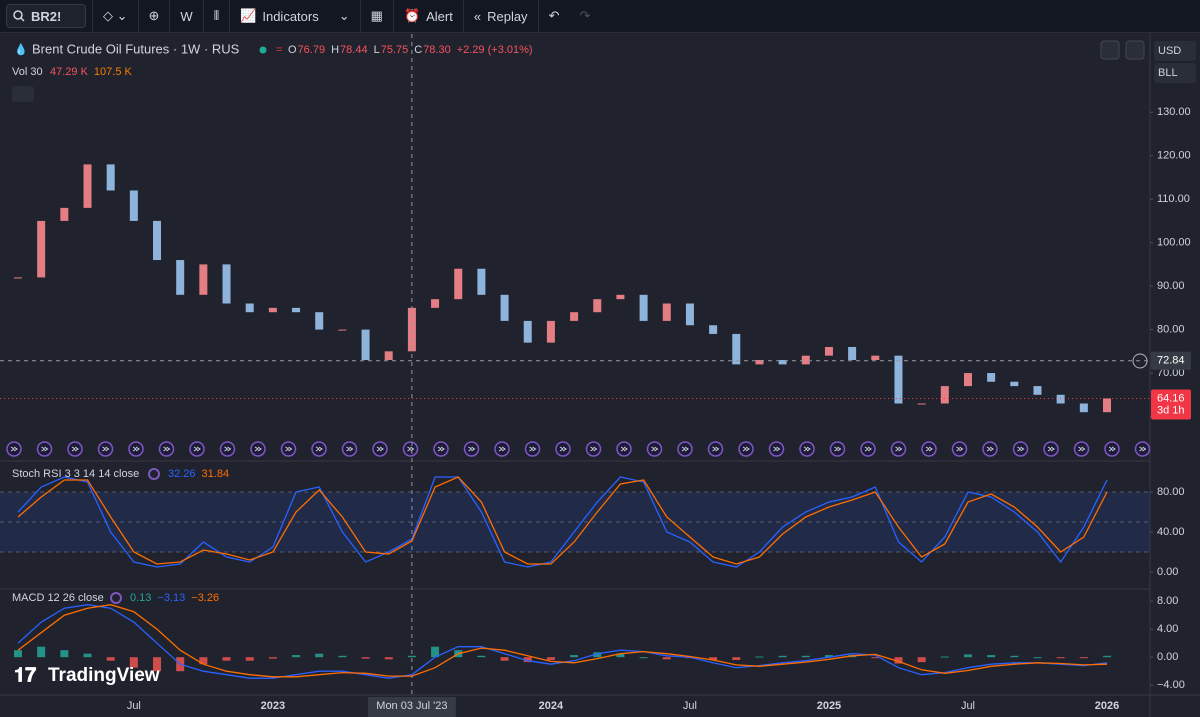  Describe the element at coordinates (1171, 360) in the screenshot. I see `crosshair-price-box` at that location.